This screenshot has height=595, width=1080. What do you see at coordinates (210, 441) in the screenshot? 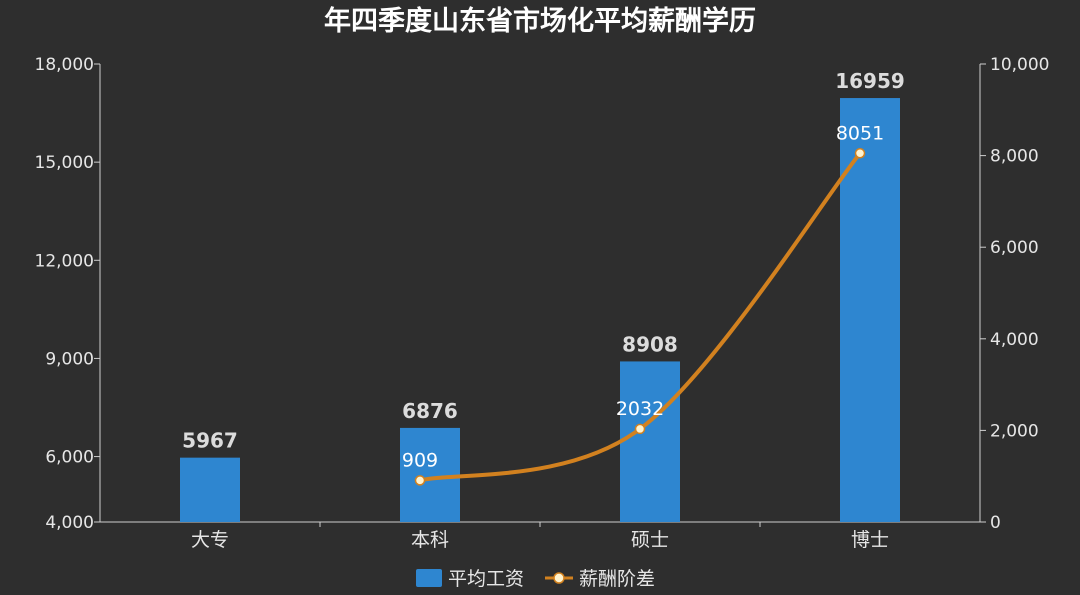
I see `bar-value-label: 5967` at bounding box center [210, 441].